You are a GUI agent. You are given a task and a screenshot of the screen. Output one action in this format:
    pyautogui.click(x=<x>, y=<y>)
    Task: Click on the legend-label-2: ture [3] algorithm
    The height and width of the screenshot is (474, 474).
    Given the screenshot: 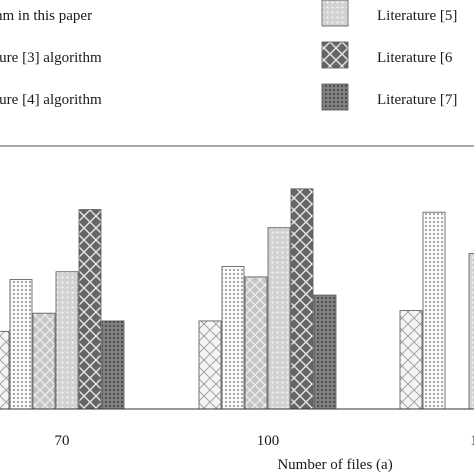 What is the action you would take?
    pyautogui.click(x=51, y=58)
    